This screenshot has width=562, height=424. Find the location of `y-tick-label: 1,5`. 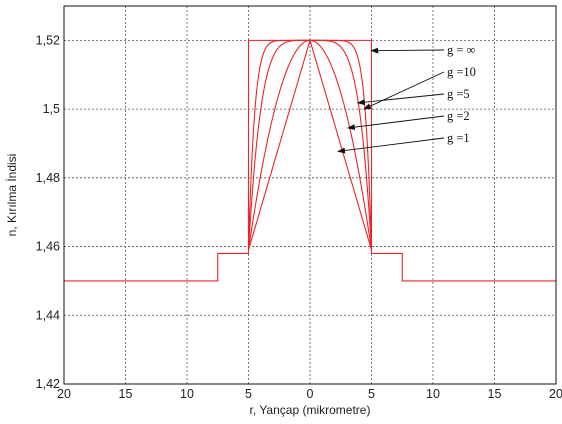

y-tick-label: 1,5 is located at coordinates (51, 109).